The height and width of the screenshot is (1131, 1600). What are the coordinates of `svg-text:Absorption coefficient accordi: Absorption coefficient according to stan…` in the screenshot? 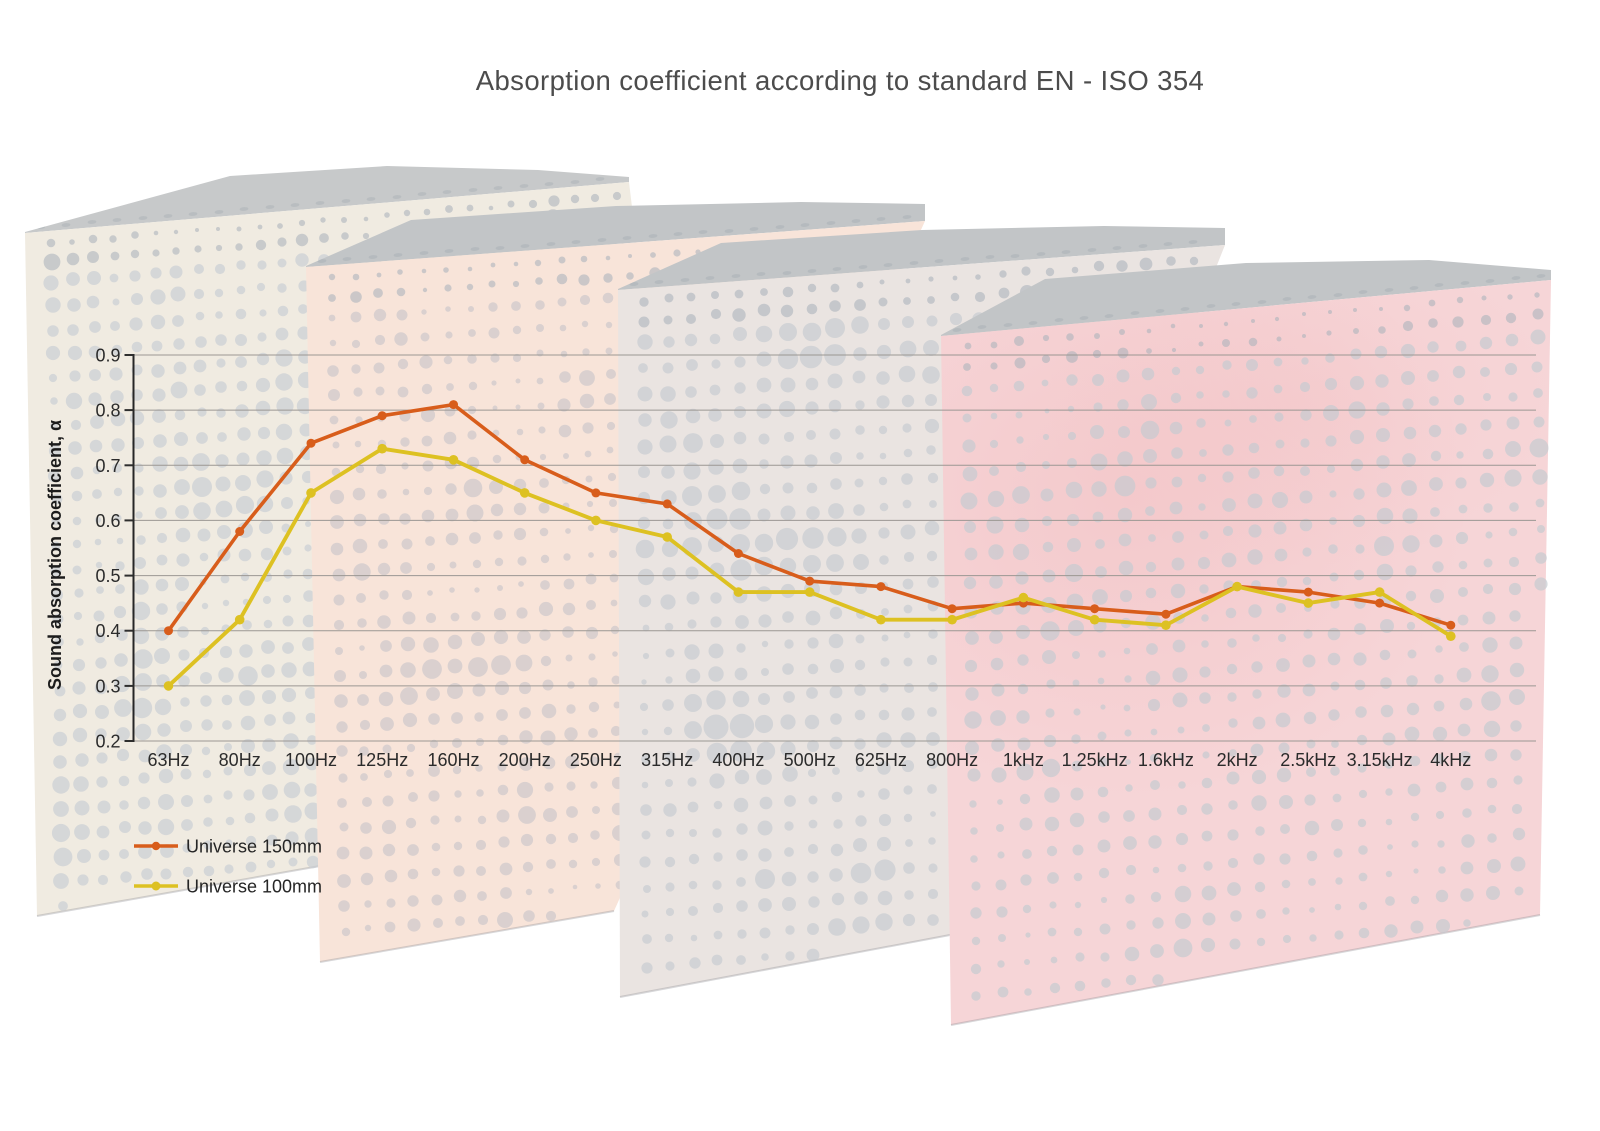 It's located at (840, 80).